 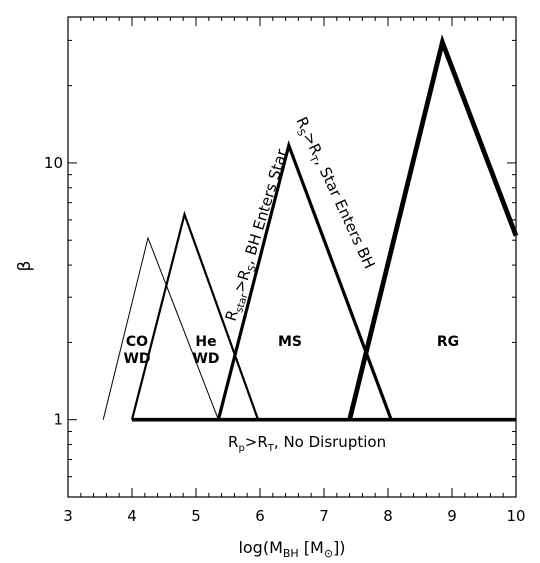 What do you see at coordinates (258, 235) in the screenshot?
I see `bh-enters-star-label: Rstar>RS, BH Enters Star` at bounding box center [258, 235].